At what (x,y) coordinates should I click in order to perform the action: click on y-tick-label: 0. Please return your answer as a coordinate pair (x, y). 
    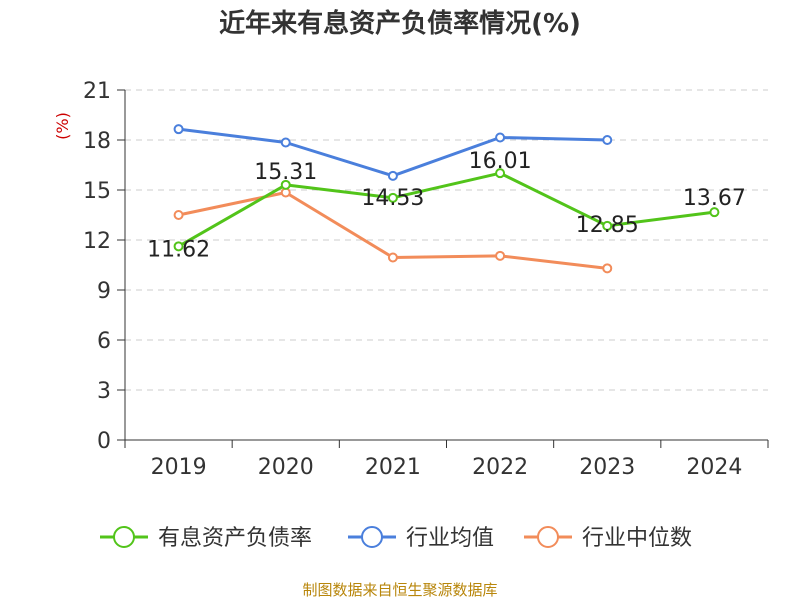
    Looking at the image, I should click on (104, 441).